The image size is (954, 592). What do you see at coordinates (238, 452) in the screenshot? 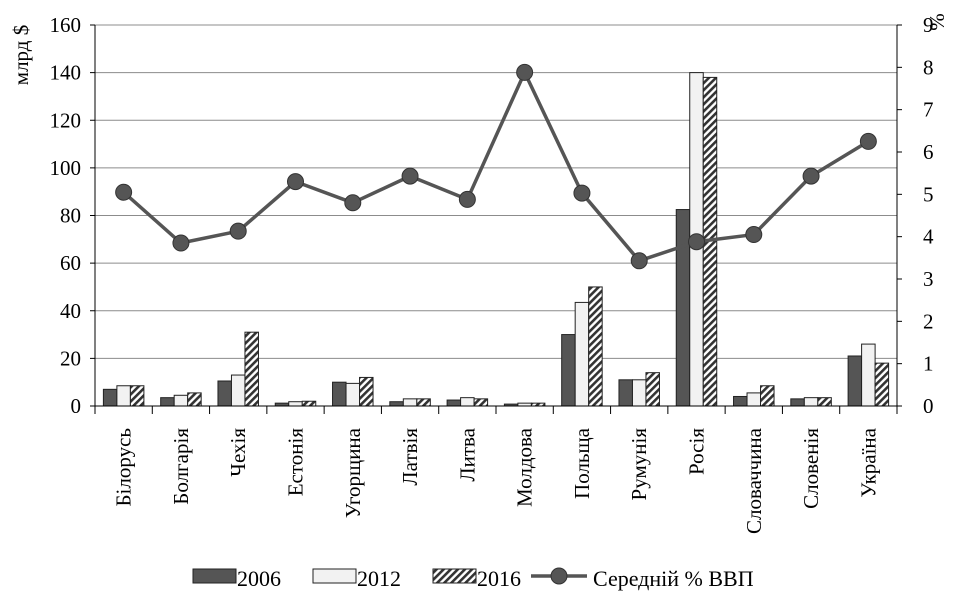
I see `category-label: Чехія` at bounding box center [238, 452].